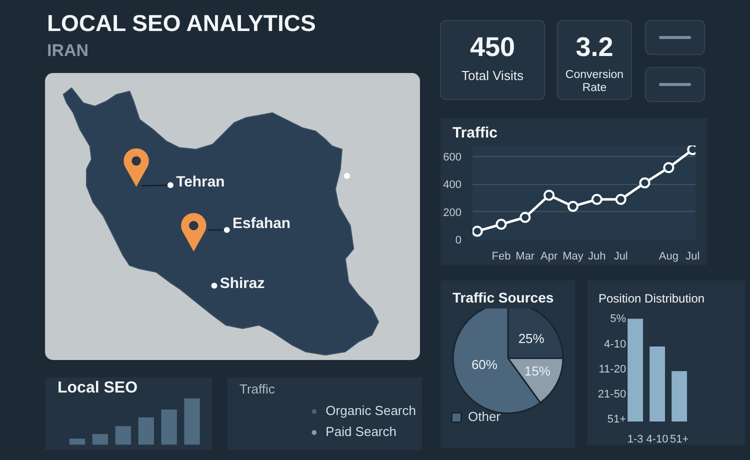 The height and width of the screenshot is (460, 750). What do you see at coordinates (618, 318) in the screenshot?
I see `annotation: 5%` at bounding box center [618, 318].